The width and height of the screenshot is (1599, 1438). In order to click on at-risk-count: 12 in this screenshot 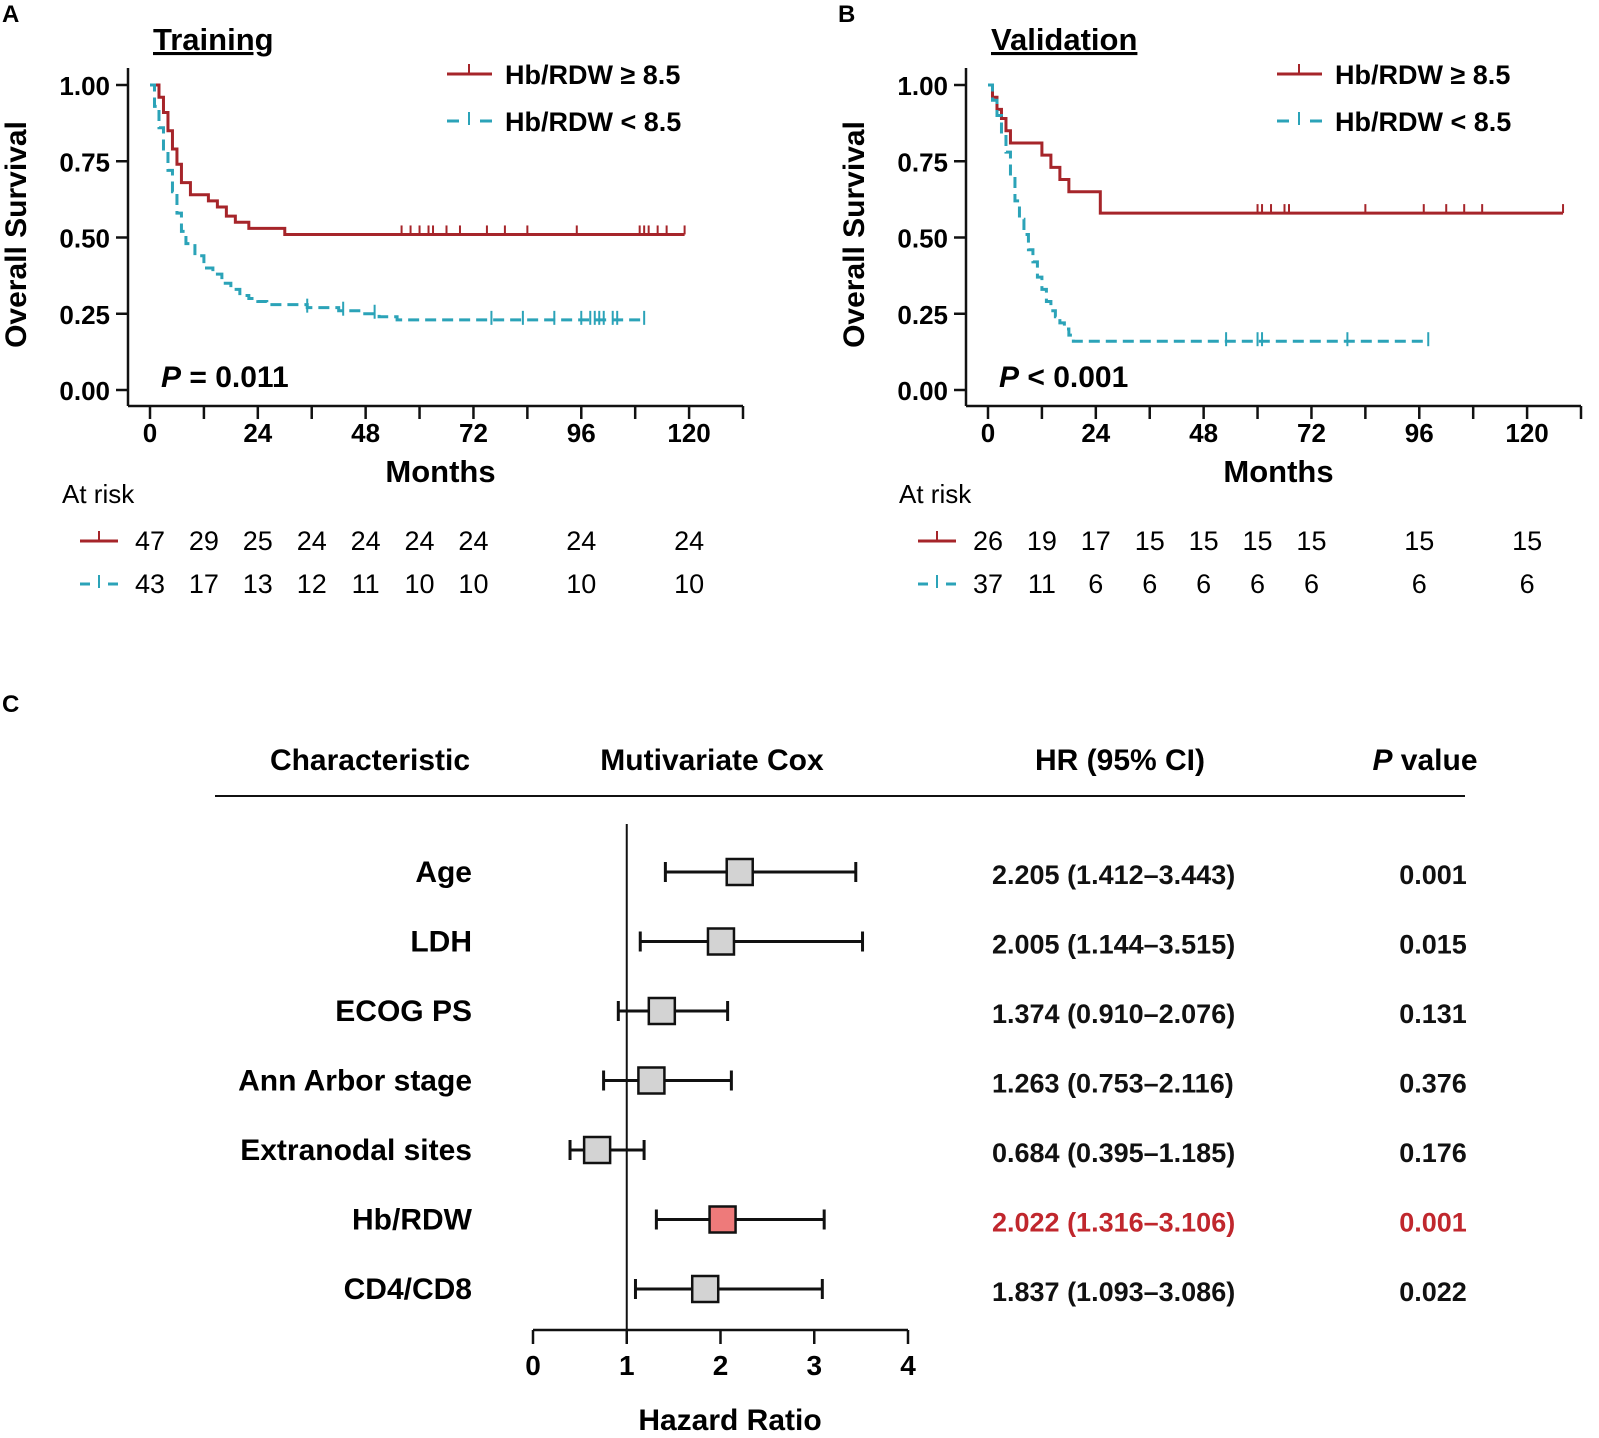, I will do `click(312, 584)`.